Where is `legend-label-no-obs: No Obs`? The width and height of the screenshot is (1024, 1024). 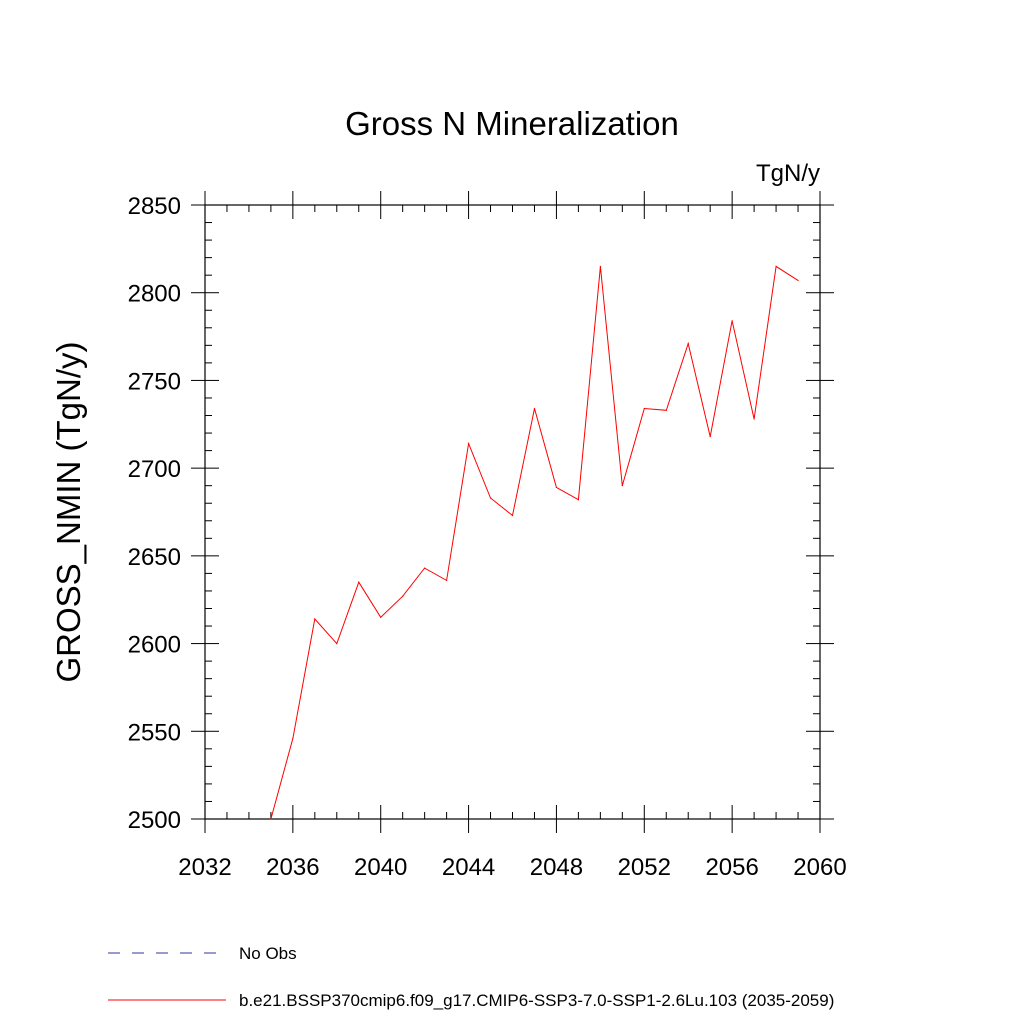
legend-label-no-obs: No Obs is located at coordinates (268, 953).